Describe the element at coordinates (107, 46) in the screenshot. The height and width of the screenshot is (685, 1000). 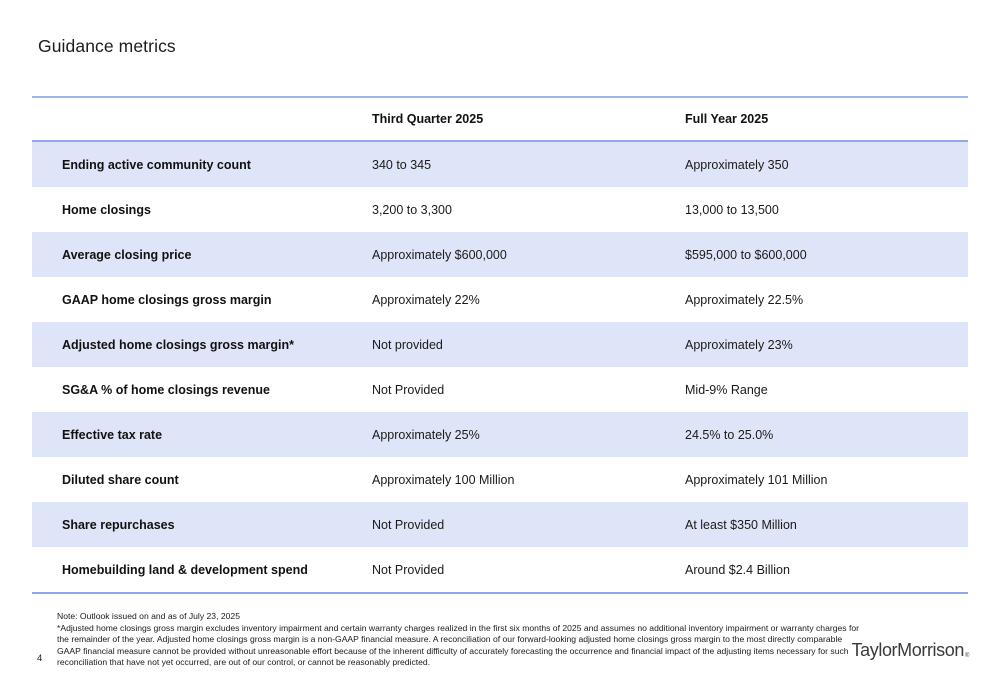
I see `page-title: Guidance metrics` at that location.